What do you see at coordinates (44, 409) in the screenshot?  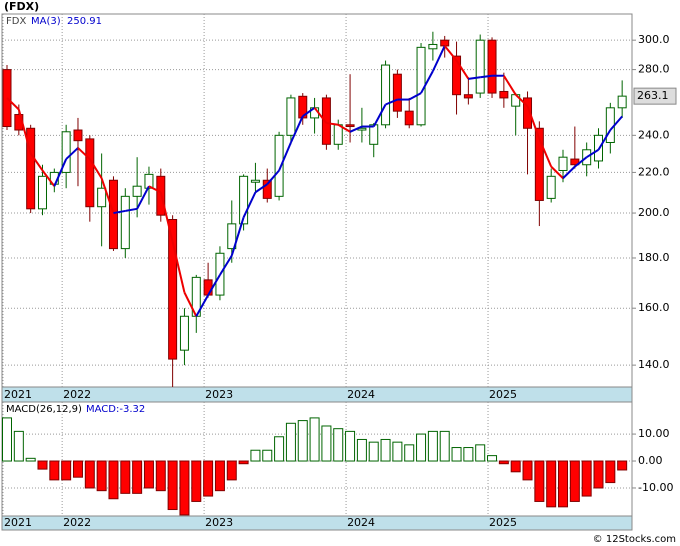 I see `macd-title: MACD(26,12,9)` at bounding box center [44, 409].